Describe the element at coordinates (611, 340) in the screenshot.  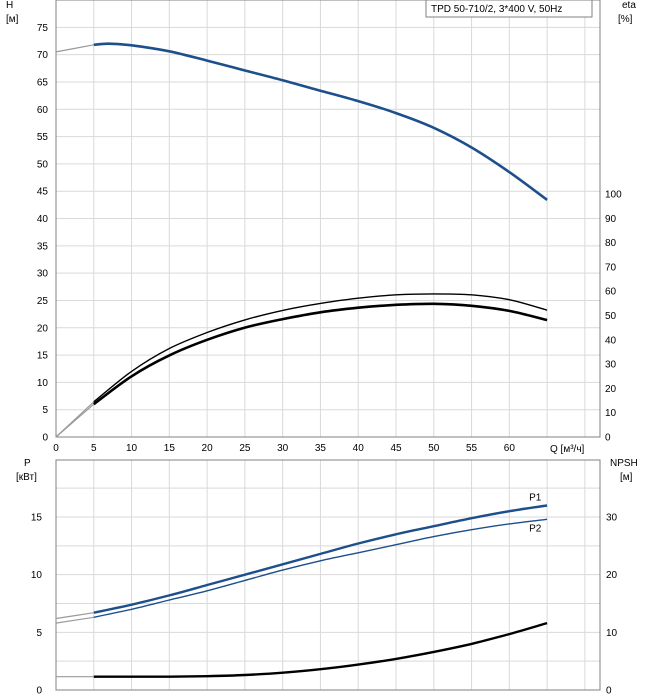
I see `eta-tick-label: 40` at that location.